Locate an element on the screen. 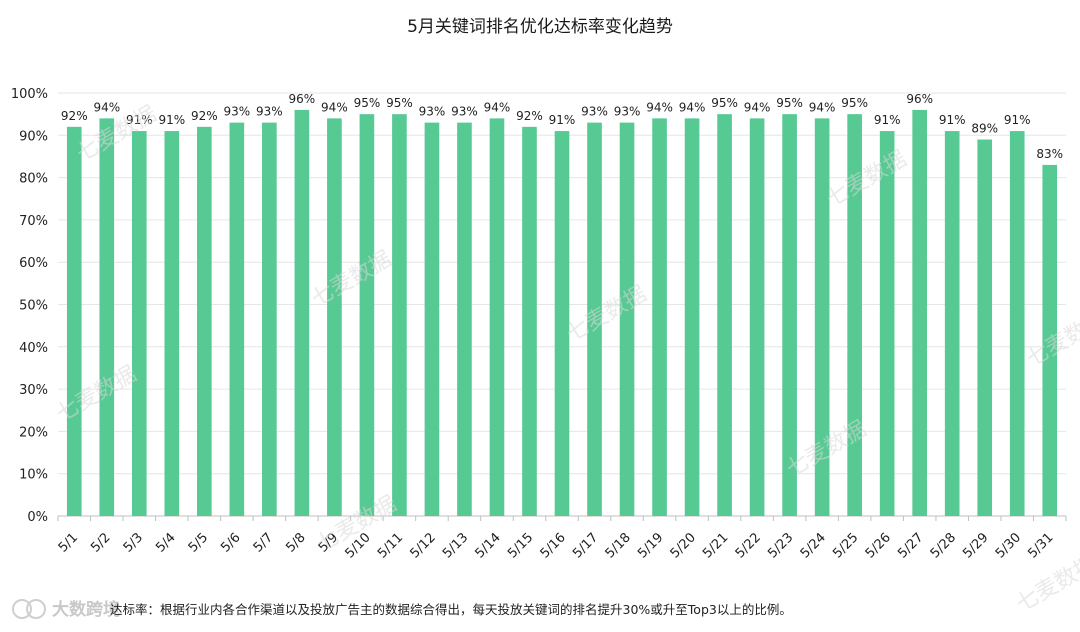 The image size is (1080, 632). x-tick-label: 5/20 is located at coordinates (683, 545).